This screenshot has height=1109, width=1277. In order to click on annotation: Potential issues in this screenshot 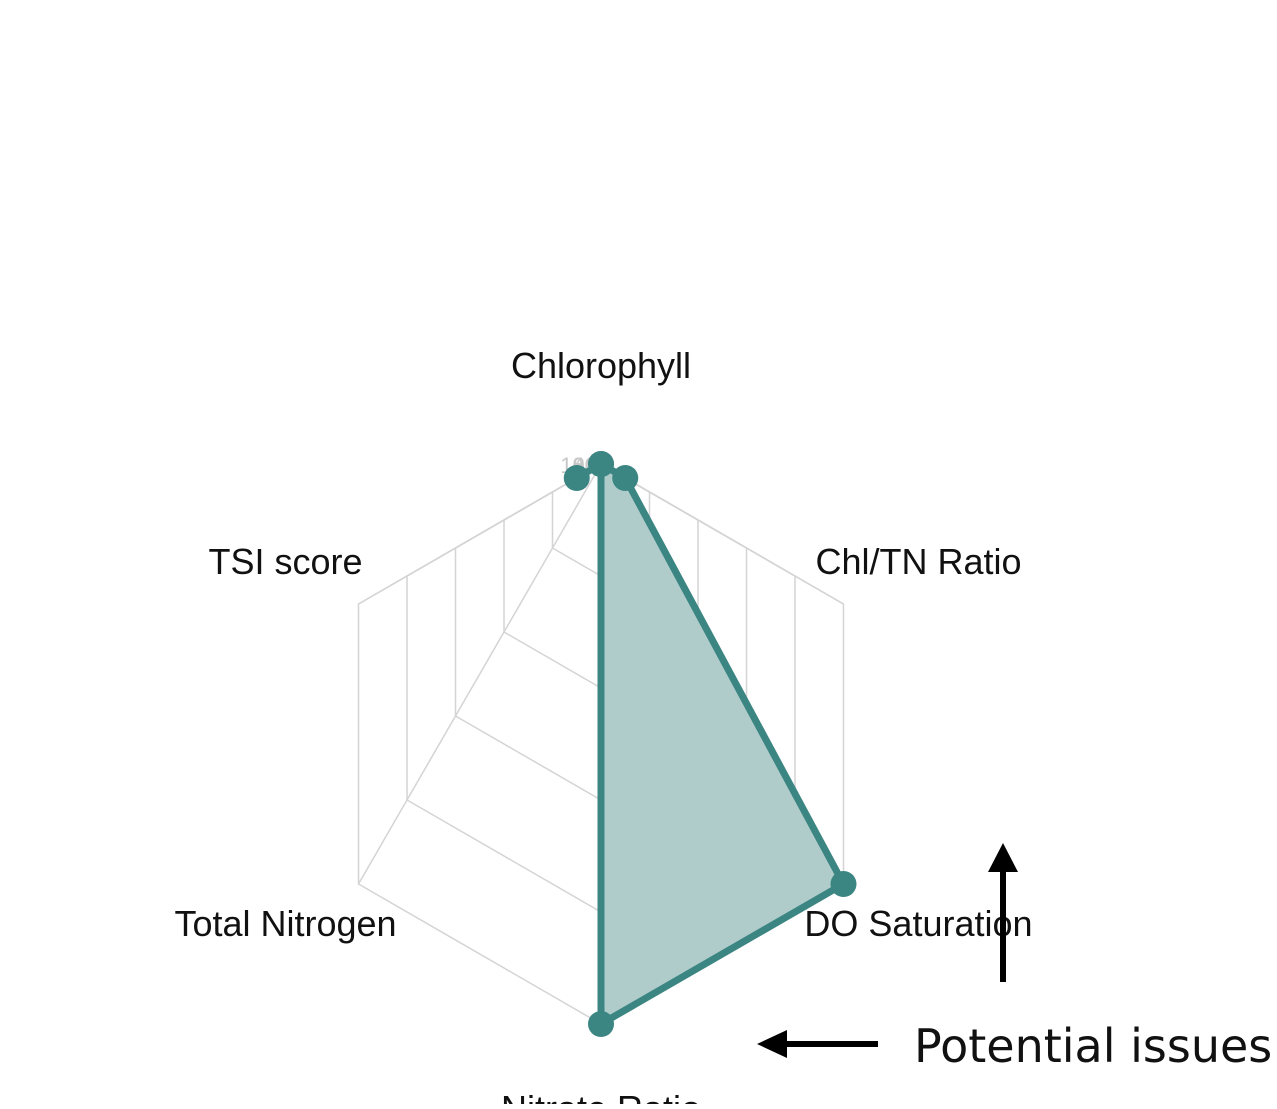, I will do `click(1014, 958)`.